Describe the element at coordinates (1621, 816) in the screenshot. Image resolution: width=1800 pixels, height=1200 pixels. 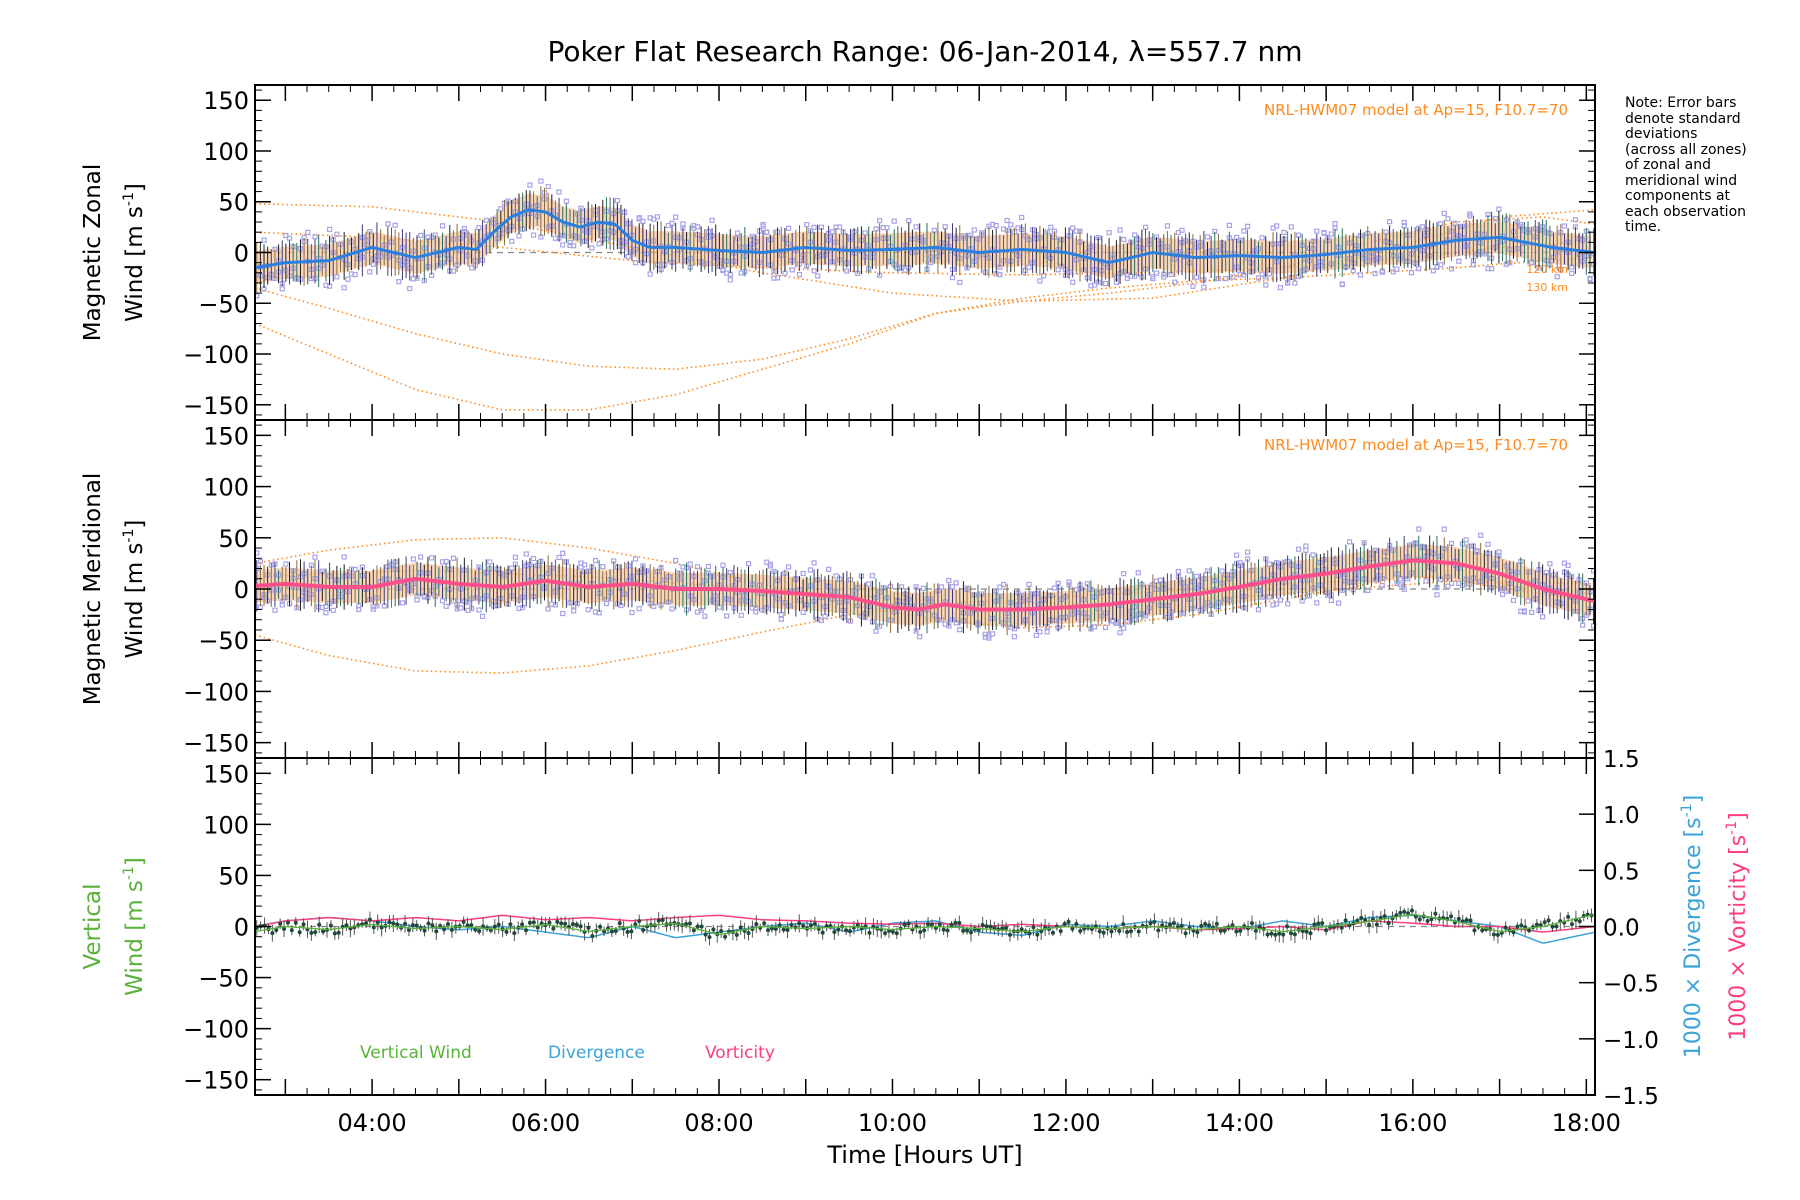
I see `right-tick-label: 1.0` at that location.